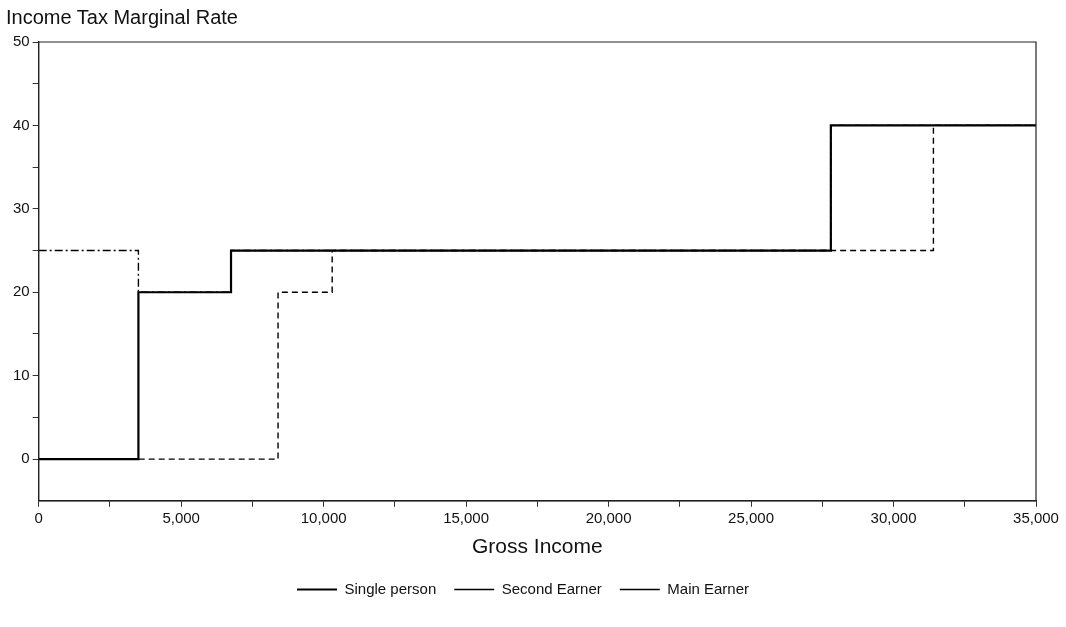 This screenshot has width=1066, height=627. What do you see at coordinates (181, 517) in the screenshot?
I see `x-tick-label: 5,000` at bounding box center [181, 517].